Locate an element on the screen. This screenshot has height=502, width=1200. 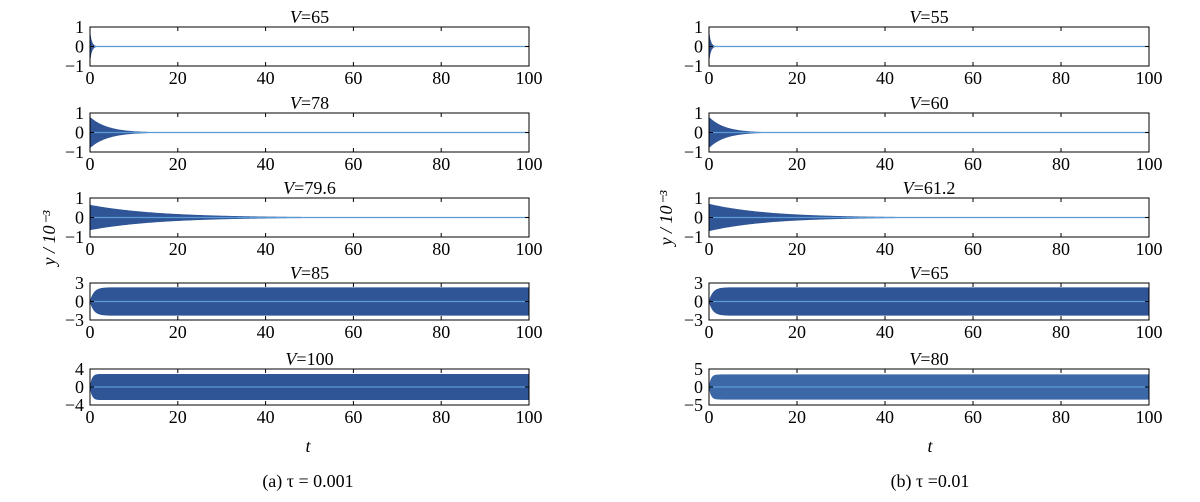
panel-b-3-ytick-label: 1 is located at coordinates (698, 198).